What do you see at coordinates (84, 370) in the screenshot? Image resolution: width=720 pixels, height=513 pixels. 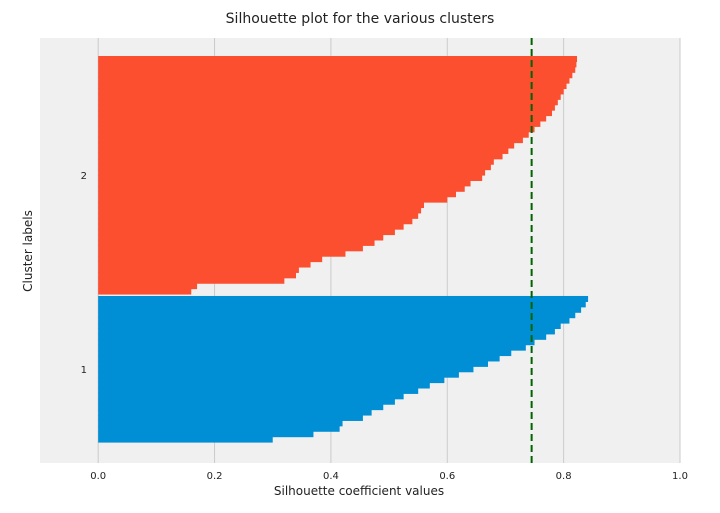 I see `y-tick-label: 1` at bounding box center [84, 370].